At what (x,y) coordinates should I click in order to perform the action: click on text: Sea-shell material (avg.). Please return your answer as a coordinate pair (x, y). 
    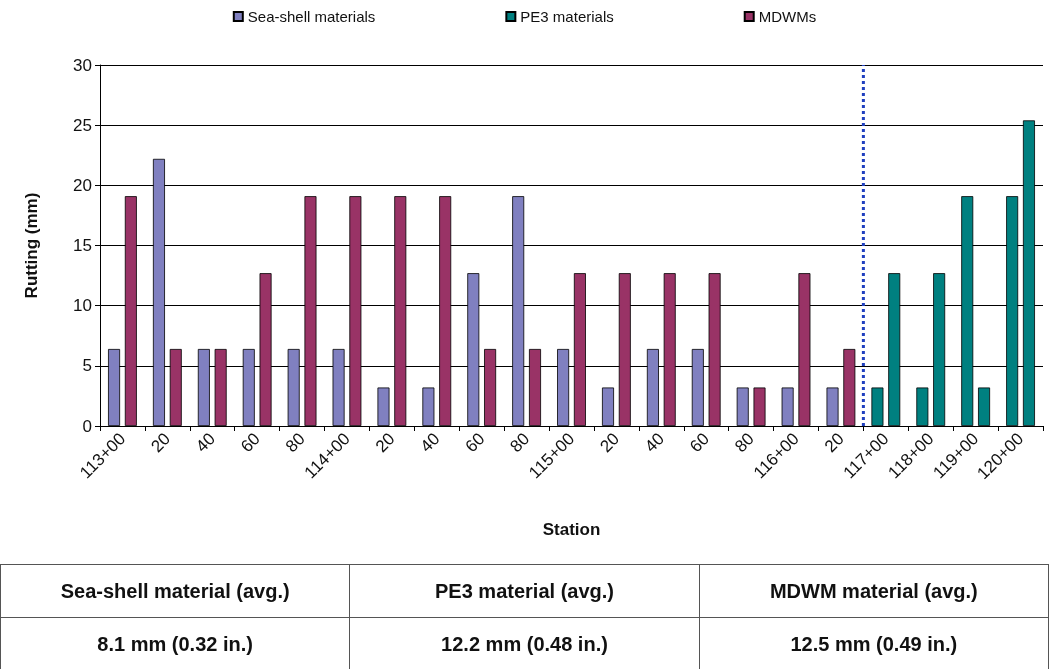
    Looking at the image, I should click on (175, 591).